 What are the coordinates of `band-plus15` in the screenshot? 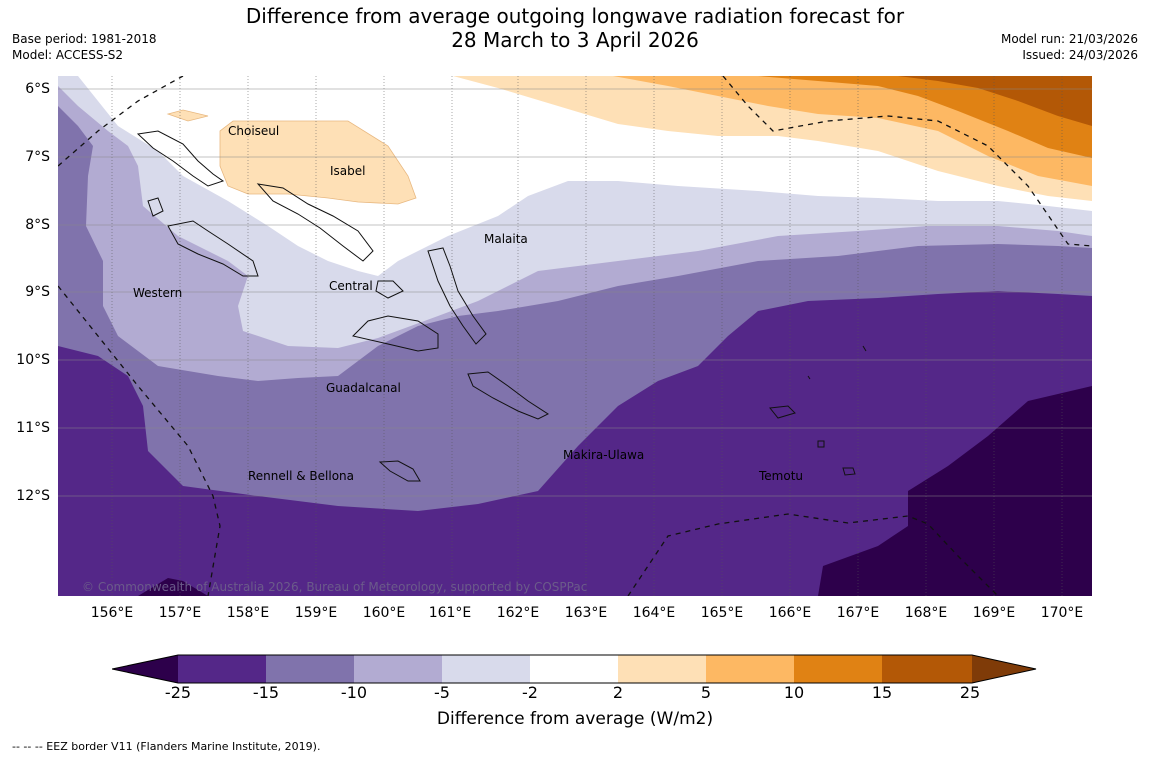 It's located at (995, 101).